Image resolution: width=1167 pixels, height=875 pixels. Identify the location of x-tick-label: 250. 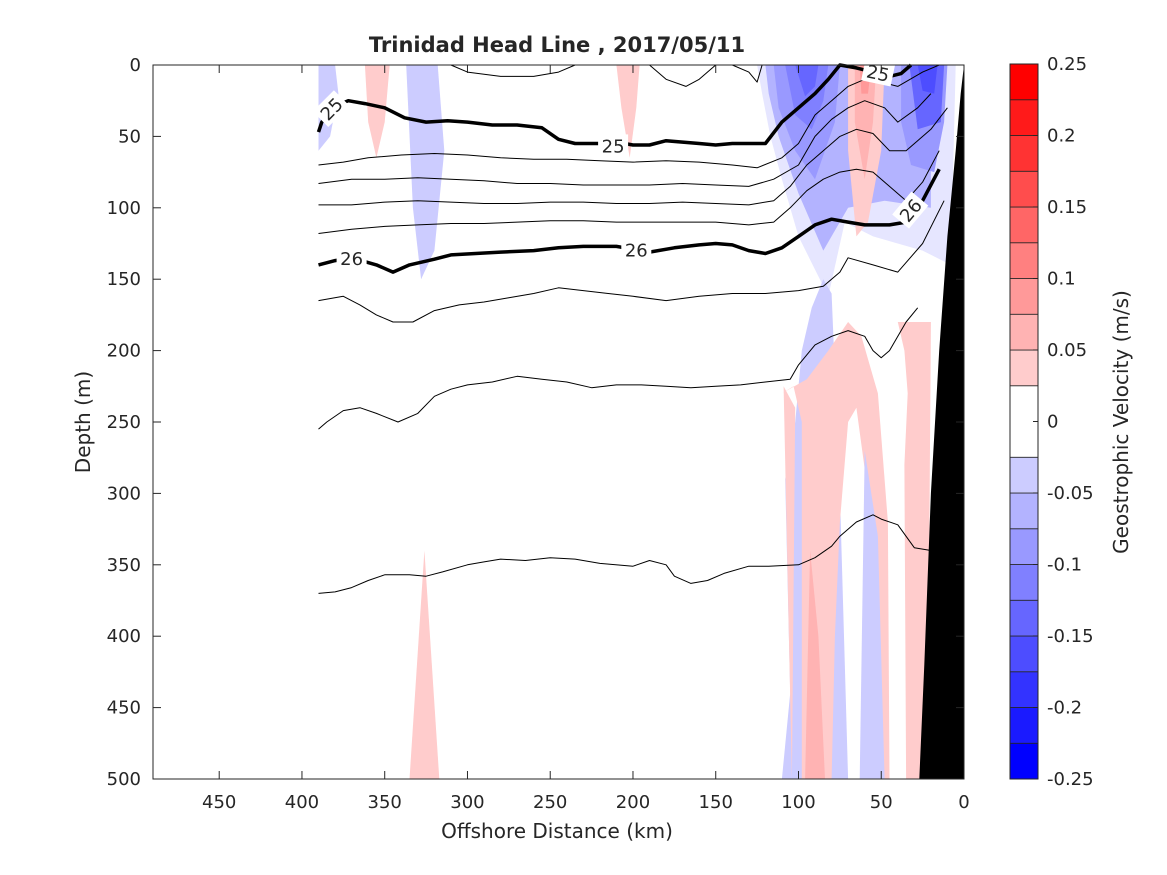
(550, 802).